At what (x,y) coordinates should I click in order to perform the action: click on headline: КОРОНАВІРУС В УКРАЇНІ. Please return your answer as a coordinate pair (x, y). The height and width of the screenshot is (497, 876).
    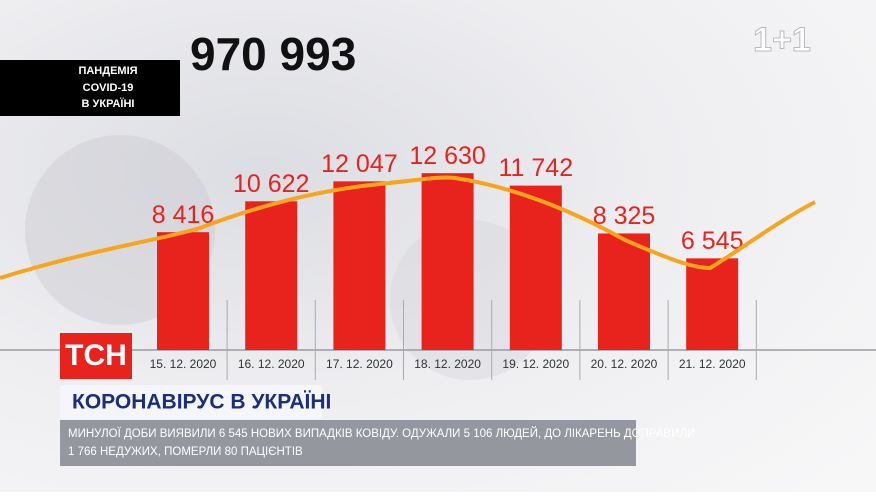
    Looking at the image, I should click on (201, 402).